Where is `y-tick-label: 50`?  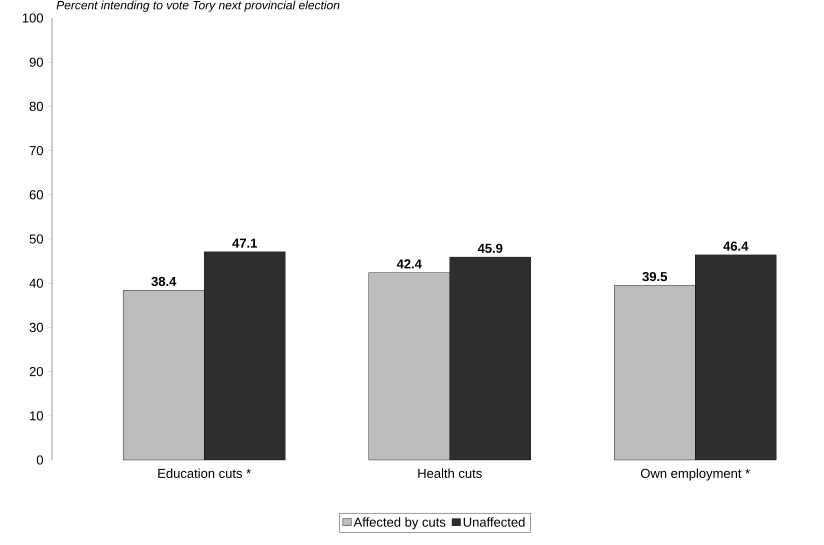 y-tick-label: 50 is located at coordinates (37, 239).